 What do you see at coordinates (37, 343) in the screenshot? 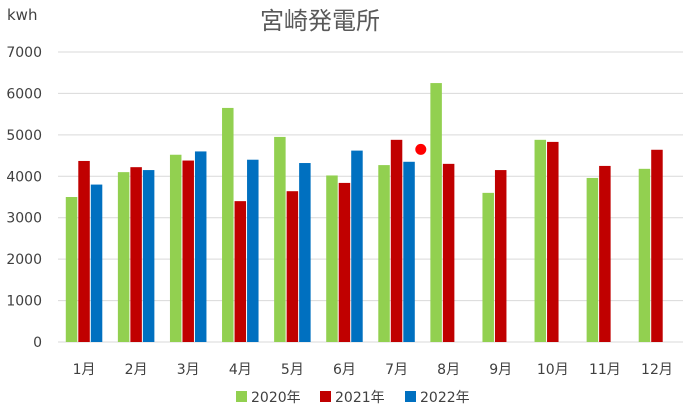
I see `y-tick-label: 0` at bounding box center [37, 343].